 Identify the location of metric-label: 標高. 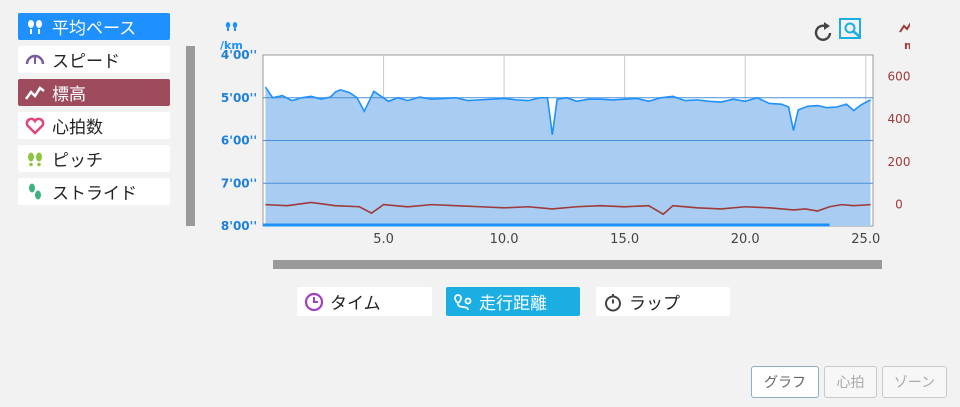
(69, 95).